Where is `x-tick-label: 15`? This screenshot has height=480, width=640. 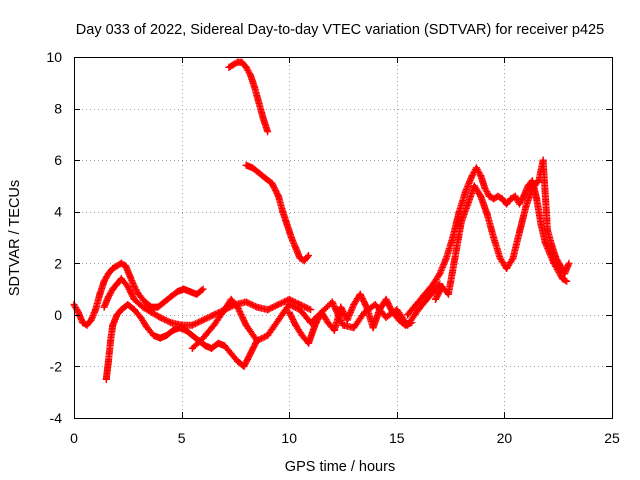 x-tick-label: 15 is located at coordinates (397, 438).